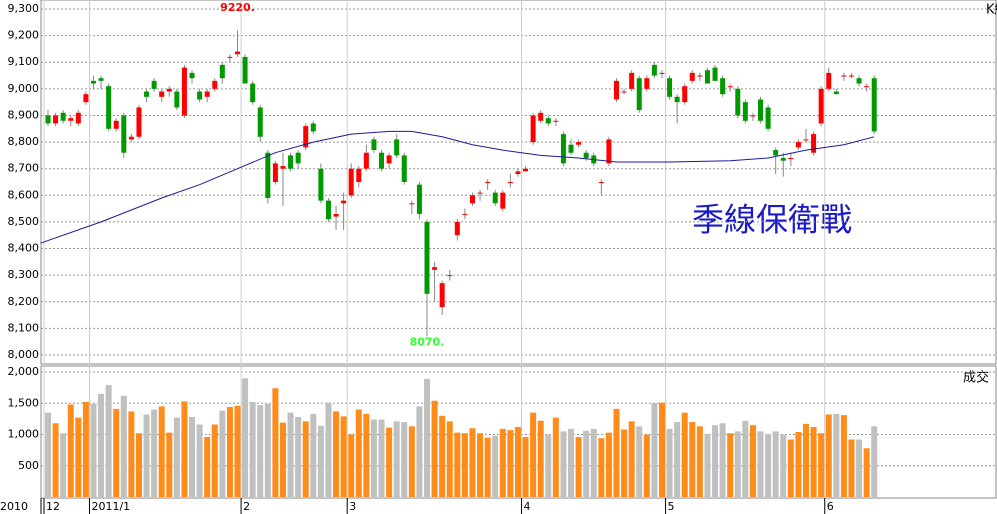 This screenshot has width=997, height=514. I want to click on y-tick-label: 8,900, so click(24, 114).